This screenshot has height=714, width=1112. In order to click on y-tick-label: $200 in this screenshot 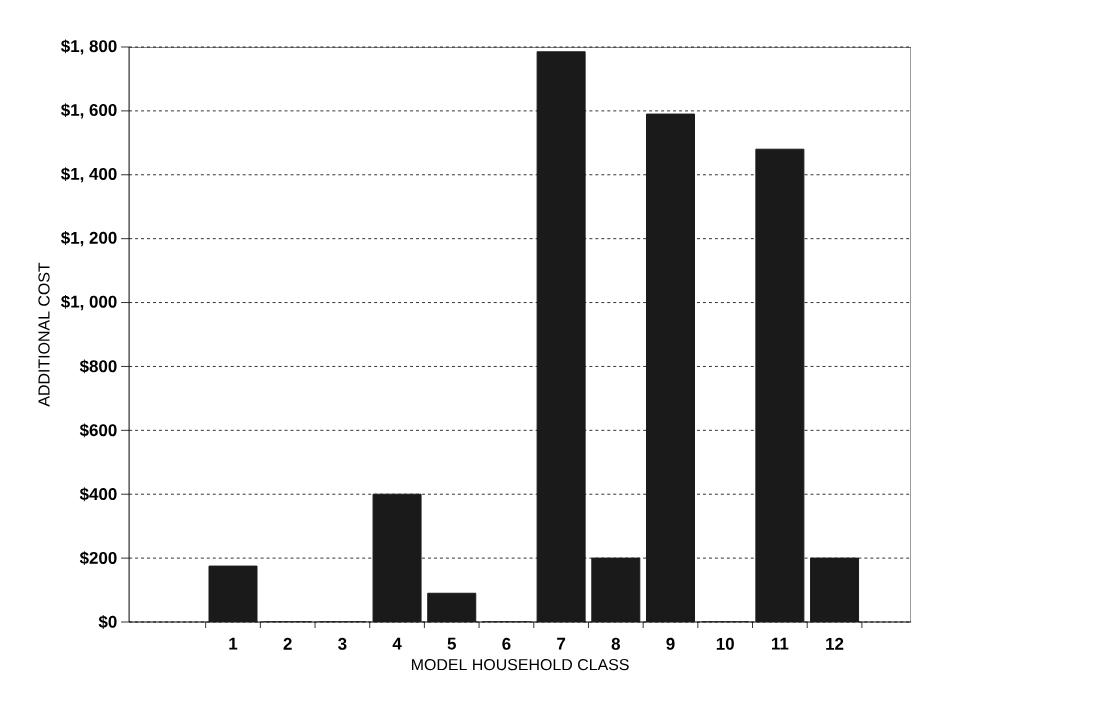, I will do `click(98, 558)`.